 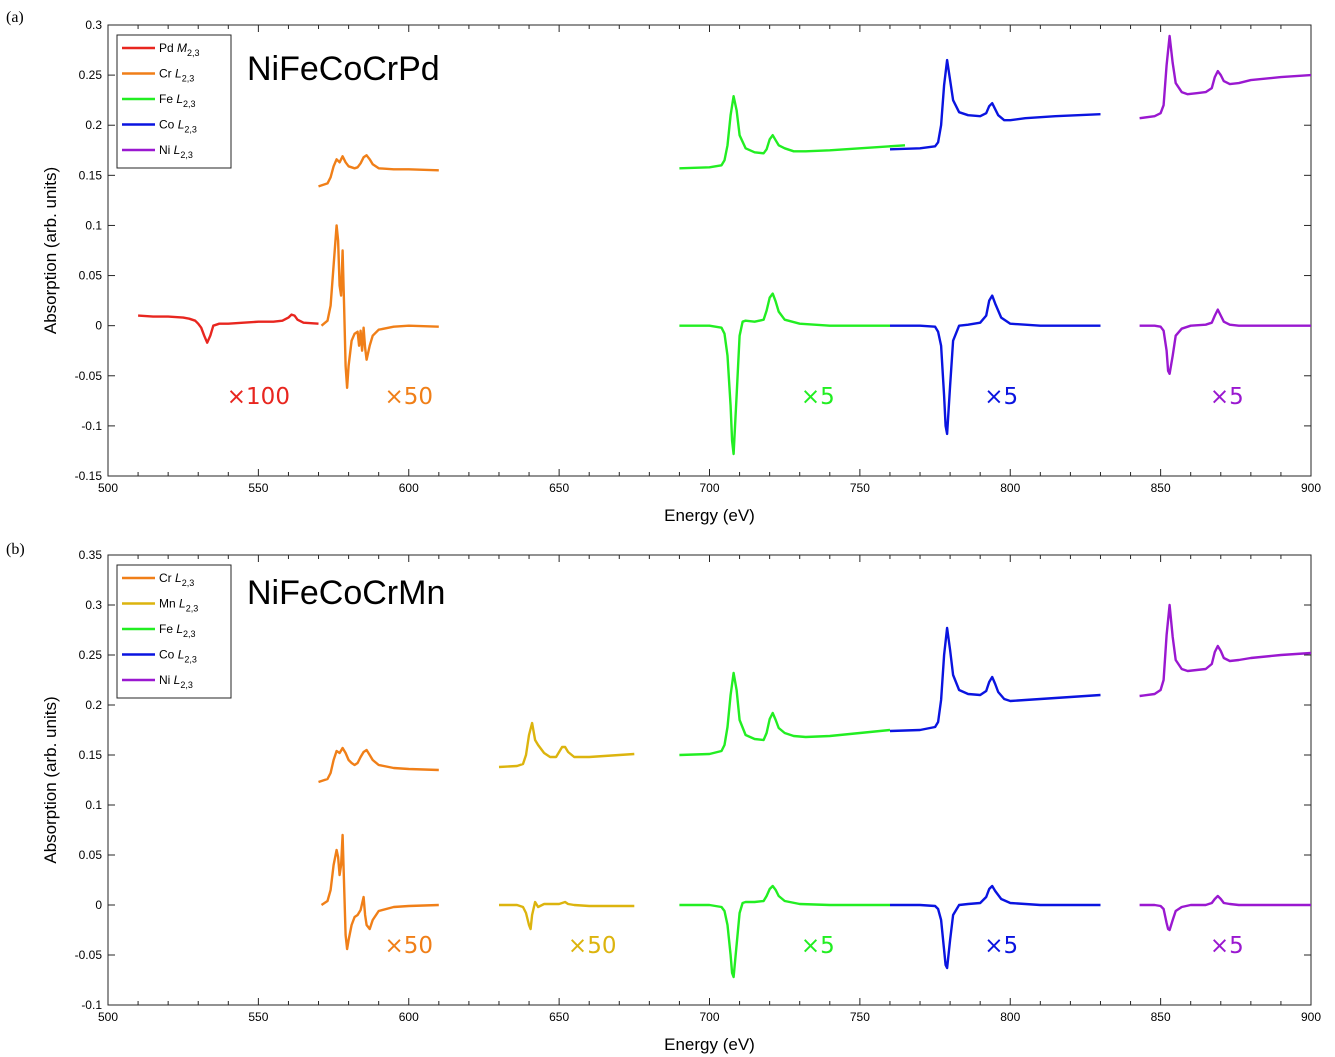 What do you see at coordinates (343, 69) in the screenshot?
I see `sample-title: NiFeCoCrPd` at bounding box center [343, 69].